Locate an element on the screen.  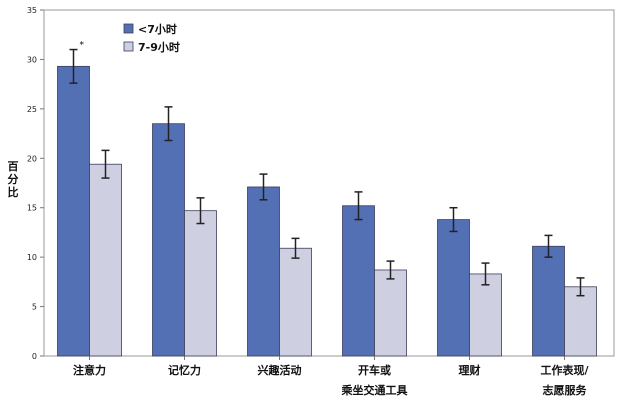
category-label: 工作表现/志愿服务 is located at coordinates (564, 380).